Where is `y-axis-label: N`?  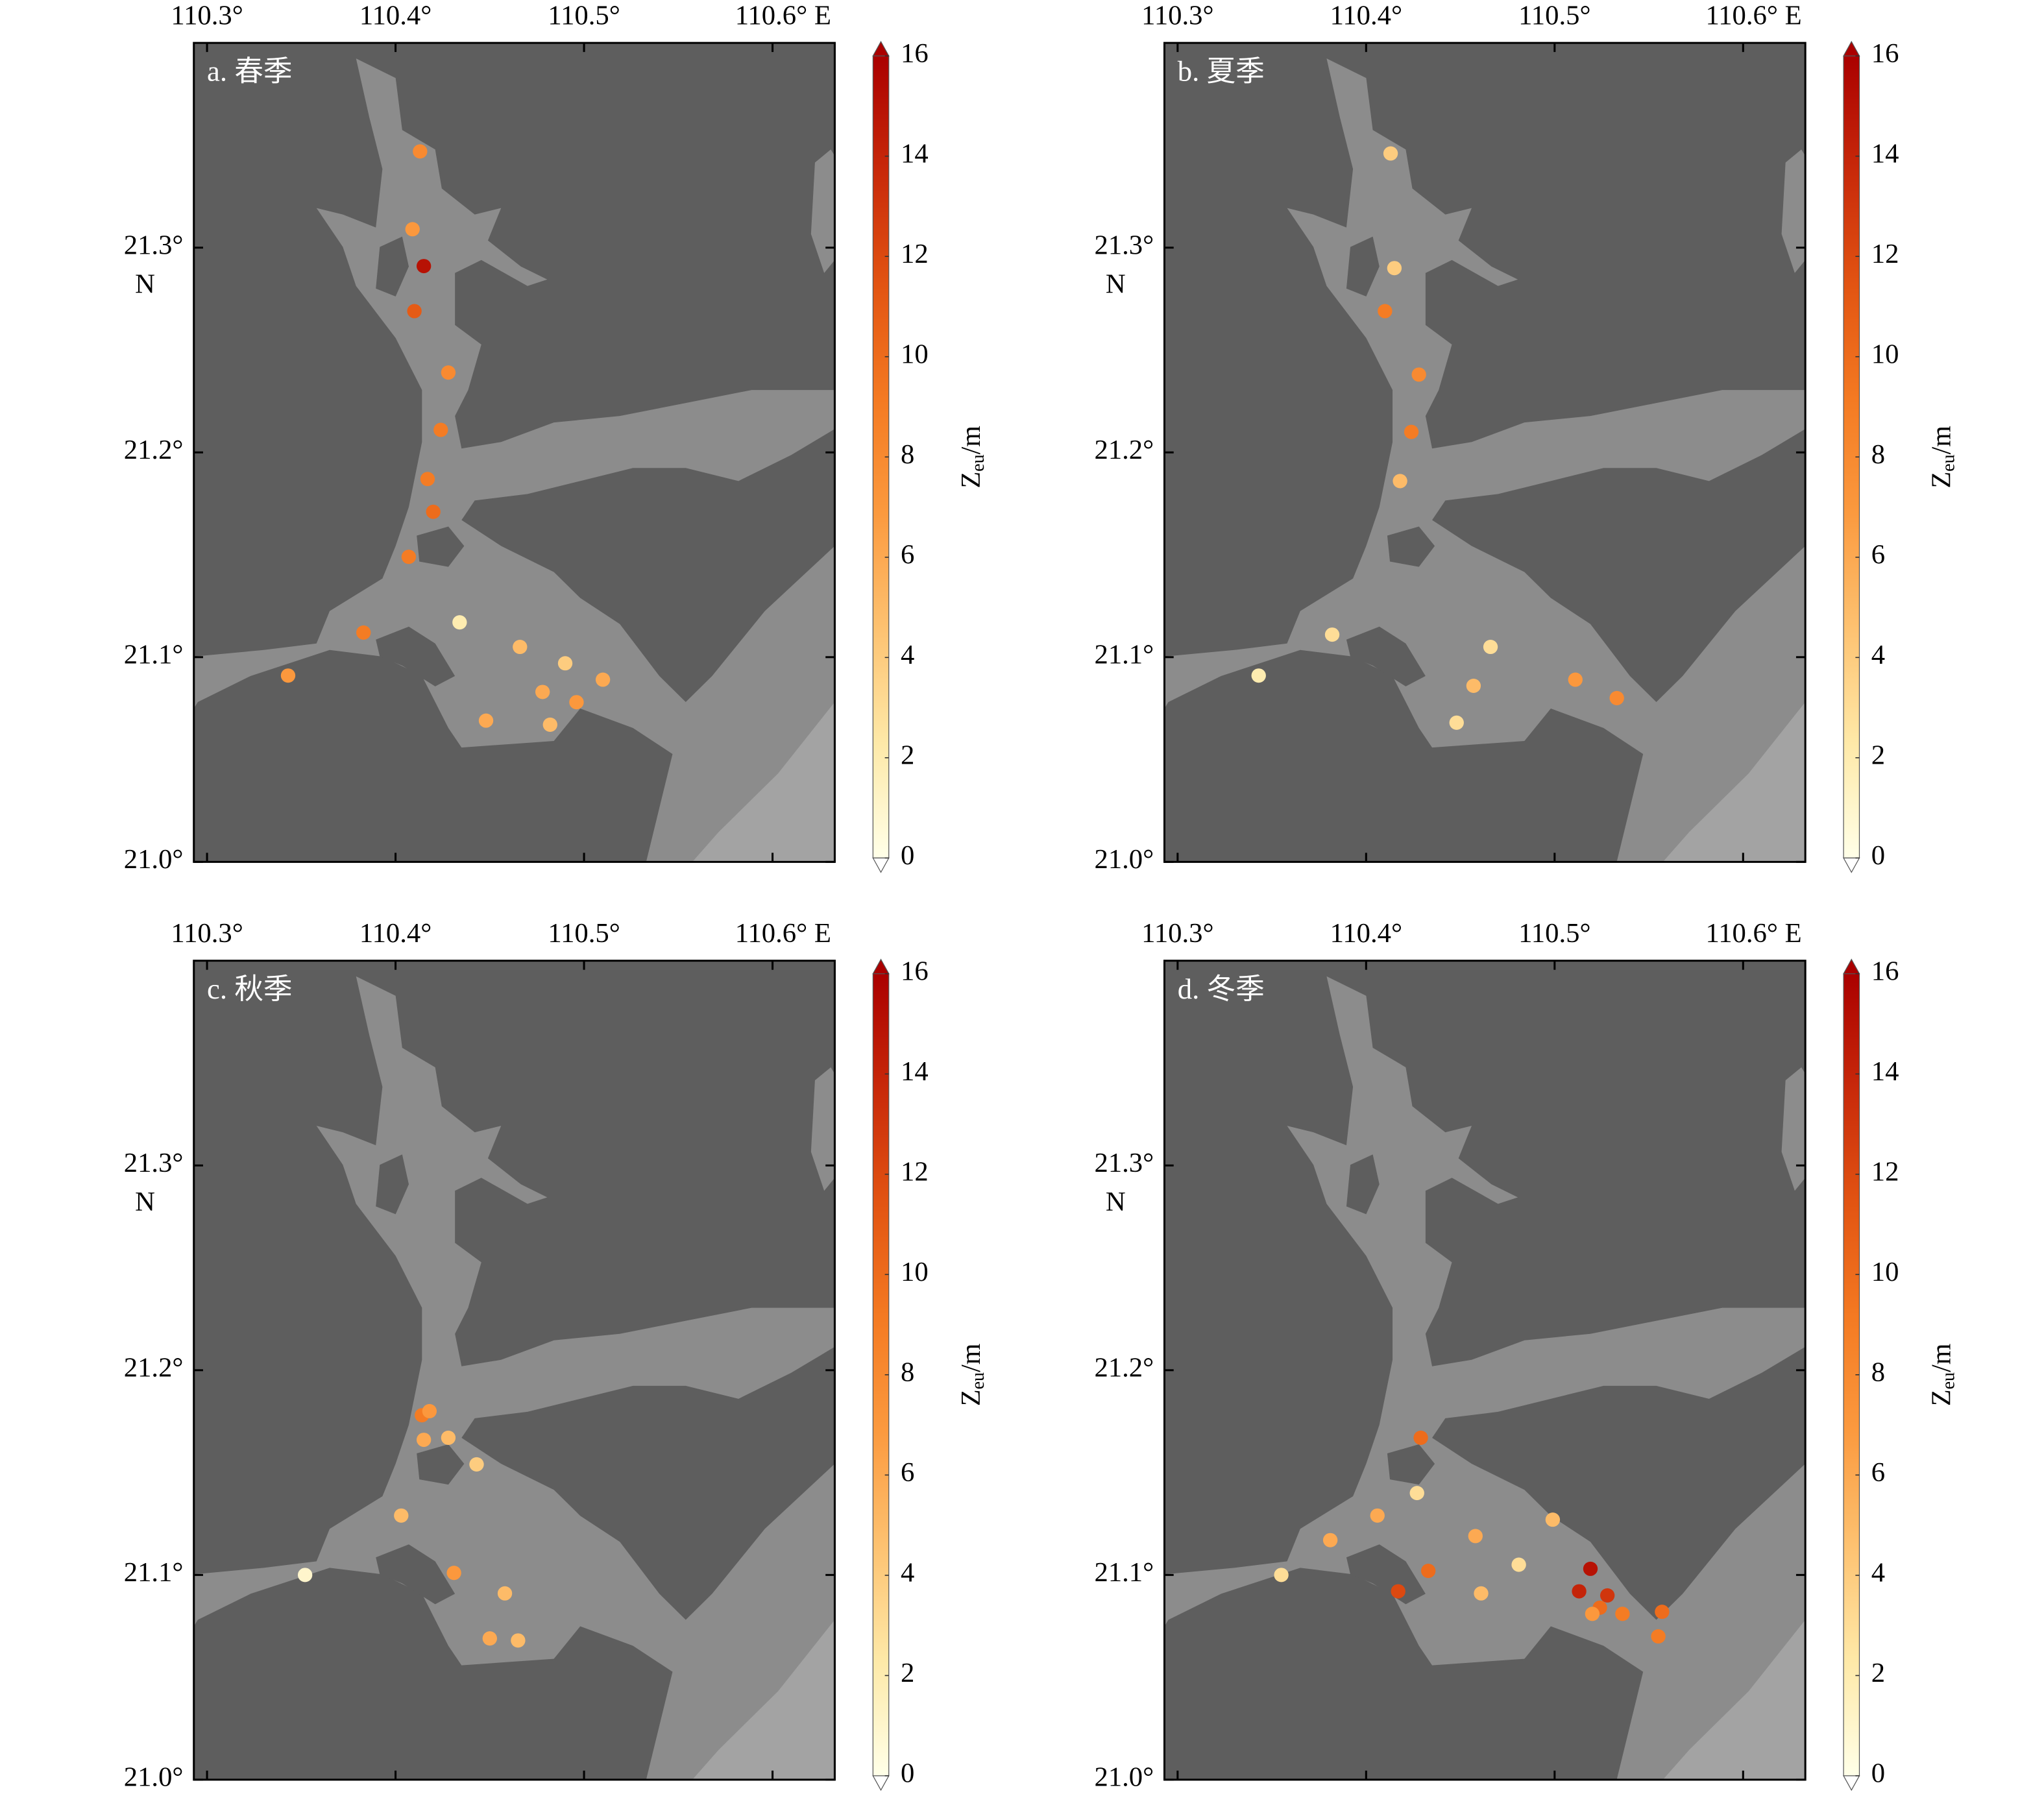 y-axis-label: N is located at coordinates (145, 284).